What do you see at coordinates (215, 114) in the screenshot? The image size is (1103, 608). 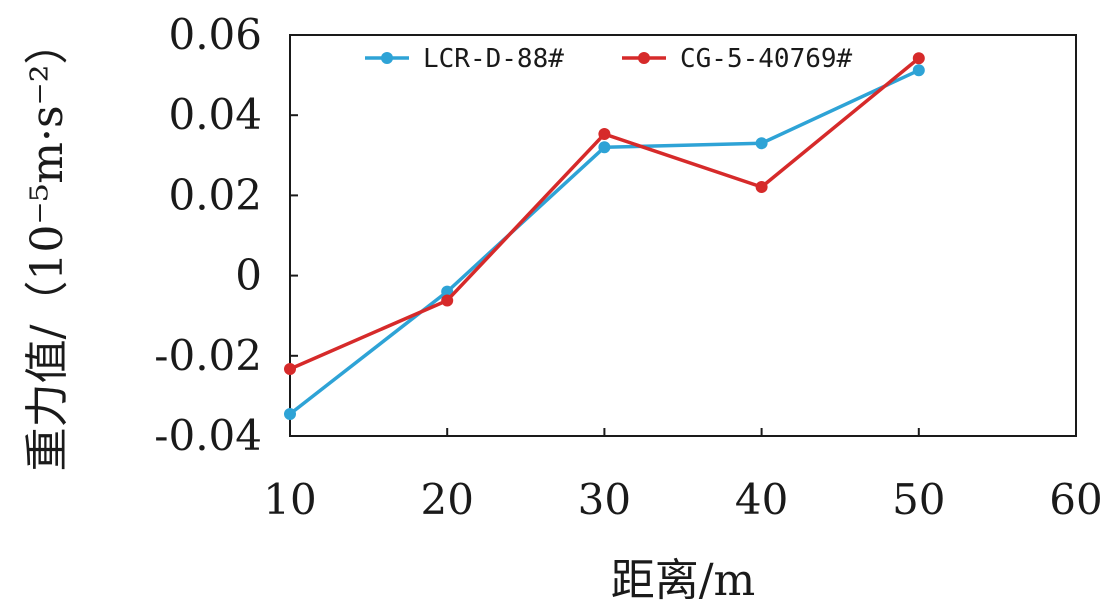 I see `y-tick-label-4: 0.04` at bounding box center [215, 114].